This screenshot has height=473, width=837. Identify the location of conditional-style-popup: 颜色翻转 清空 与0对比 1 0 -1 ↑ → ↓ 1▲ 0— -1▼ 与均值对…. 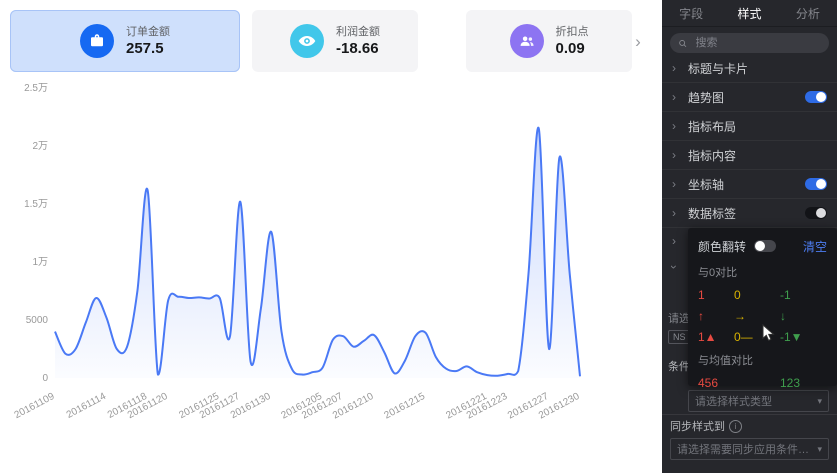
(762, 309).